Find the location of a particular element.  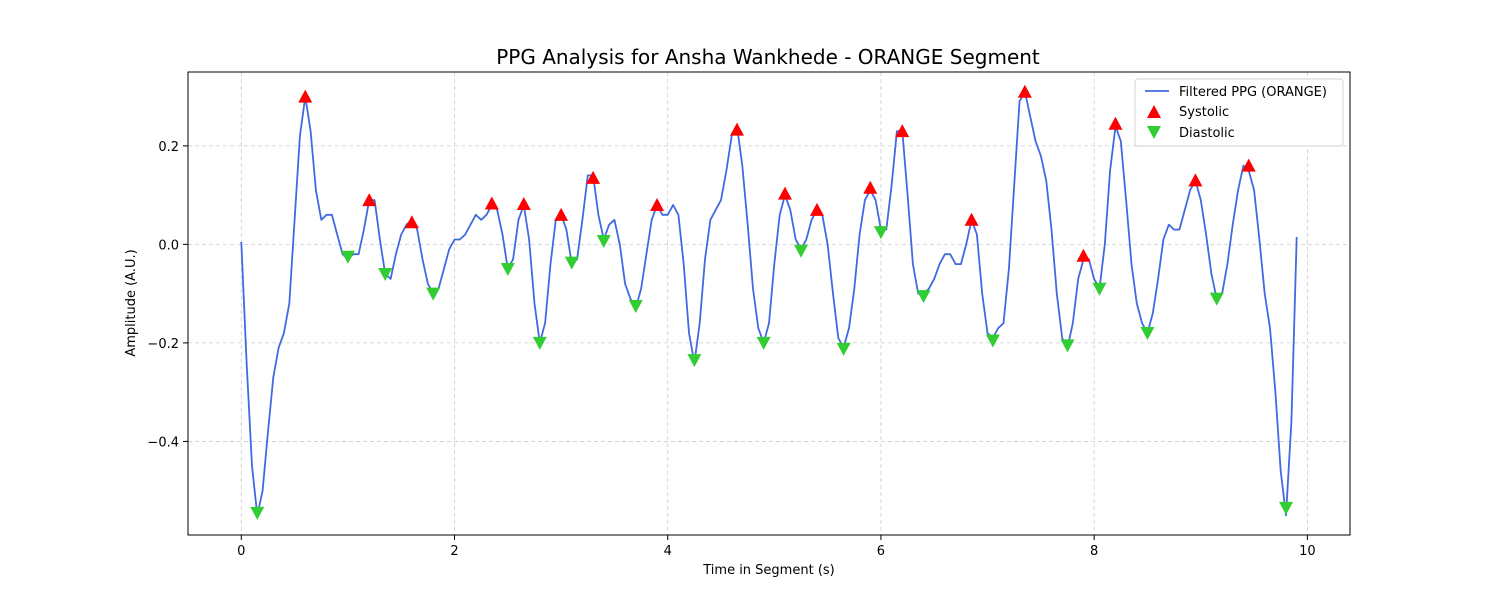

legend: Filtered PPG (ORANGE) Systolic Diastolic is located at coordinates (1239, 112).